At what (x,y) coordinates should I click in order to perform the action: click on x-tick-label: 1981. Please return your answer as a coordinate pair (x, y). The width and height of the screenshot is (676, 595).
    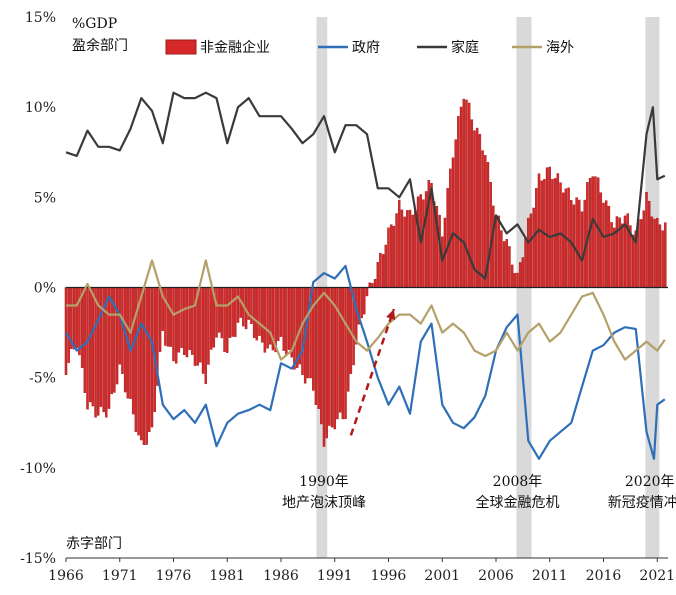
    Looking at the image, I should click on (227, 576).